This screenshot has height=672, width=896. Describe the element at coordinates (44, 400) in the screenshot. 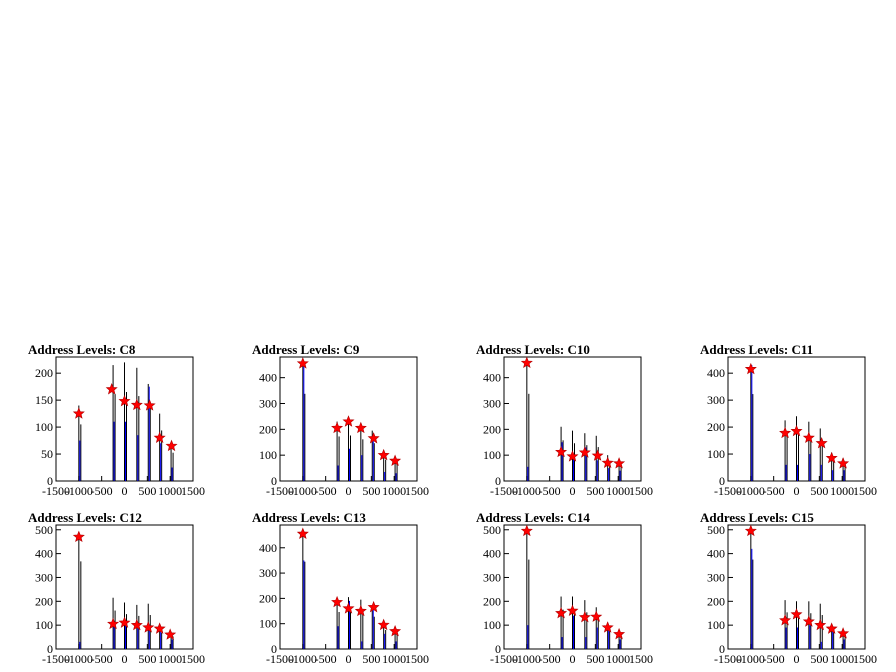

I see `y-tick-label: 150` at that location.